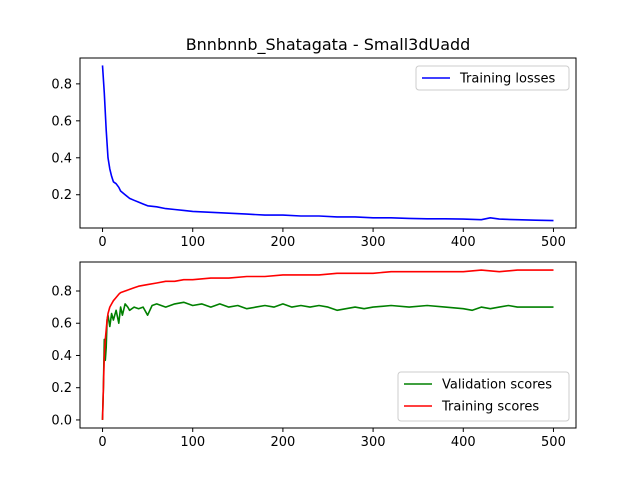 This screenshot has width=640, height=480. Describe the element at coordinates (328, 45) in the screenshot. I see `figure-title: Bnnbnnb_Shatagata - Small3dUadd` at that location.